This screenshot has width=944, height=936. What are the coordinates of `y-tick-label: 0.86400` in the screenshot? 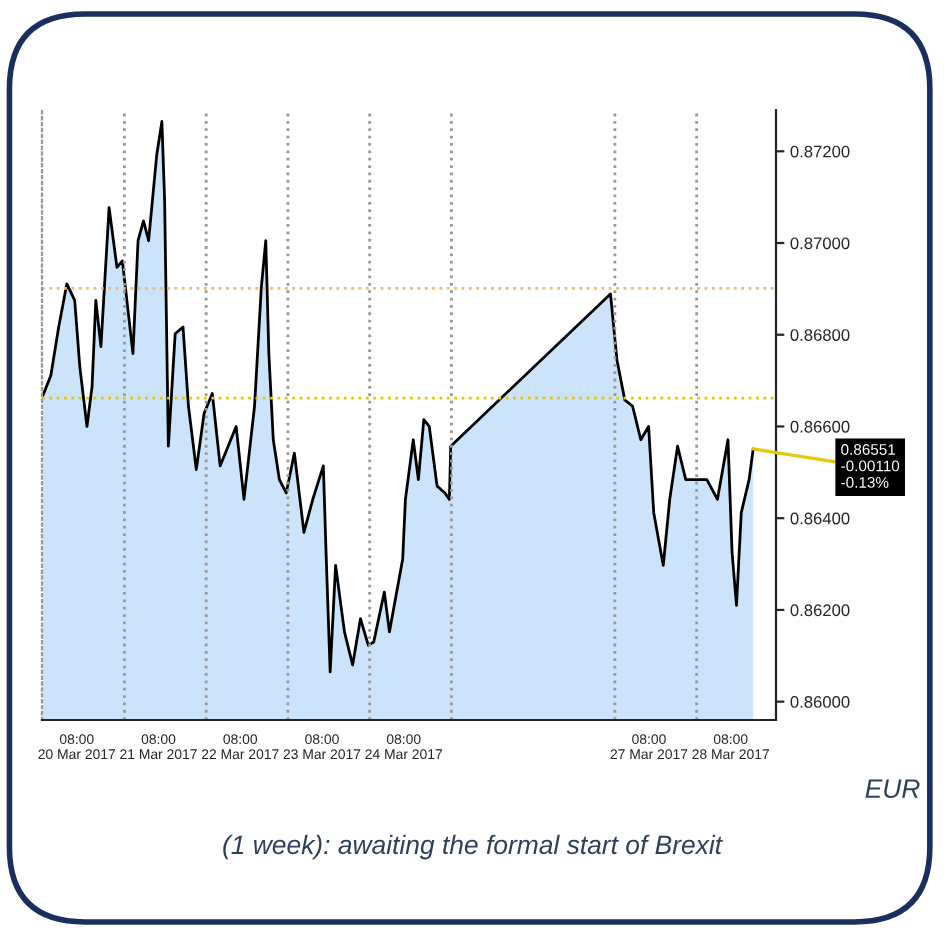 It's located at (820, 518).